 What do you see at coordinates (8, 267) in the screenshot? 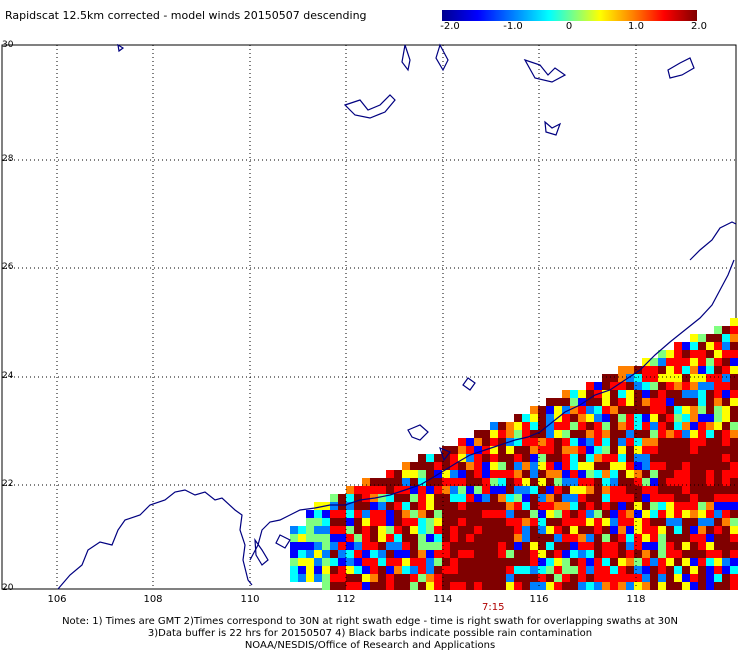
I see `lat-label: 26` at bounding box center [8, 267].